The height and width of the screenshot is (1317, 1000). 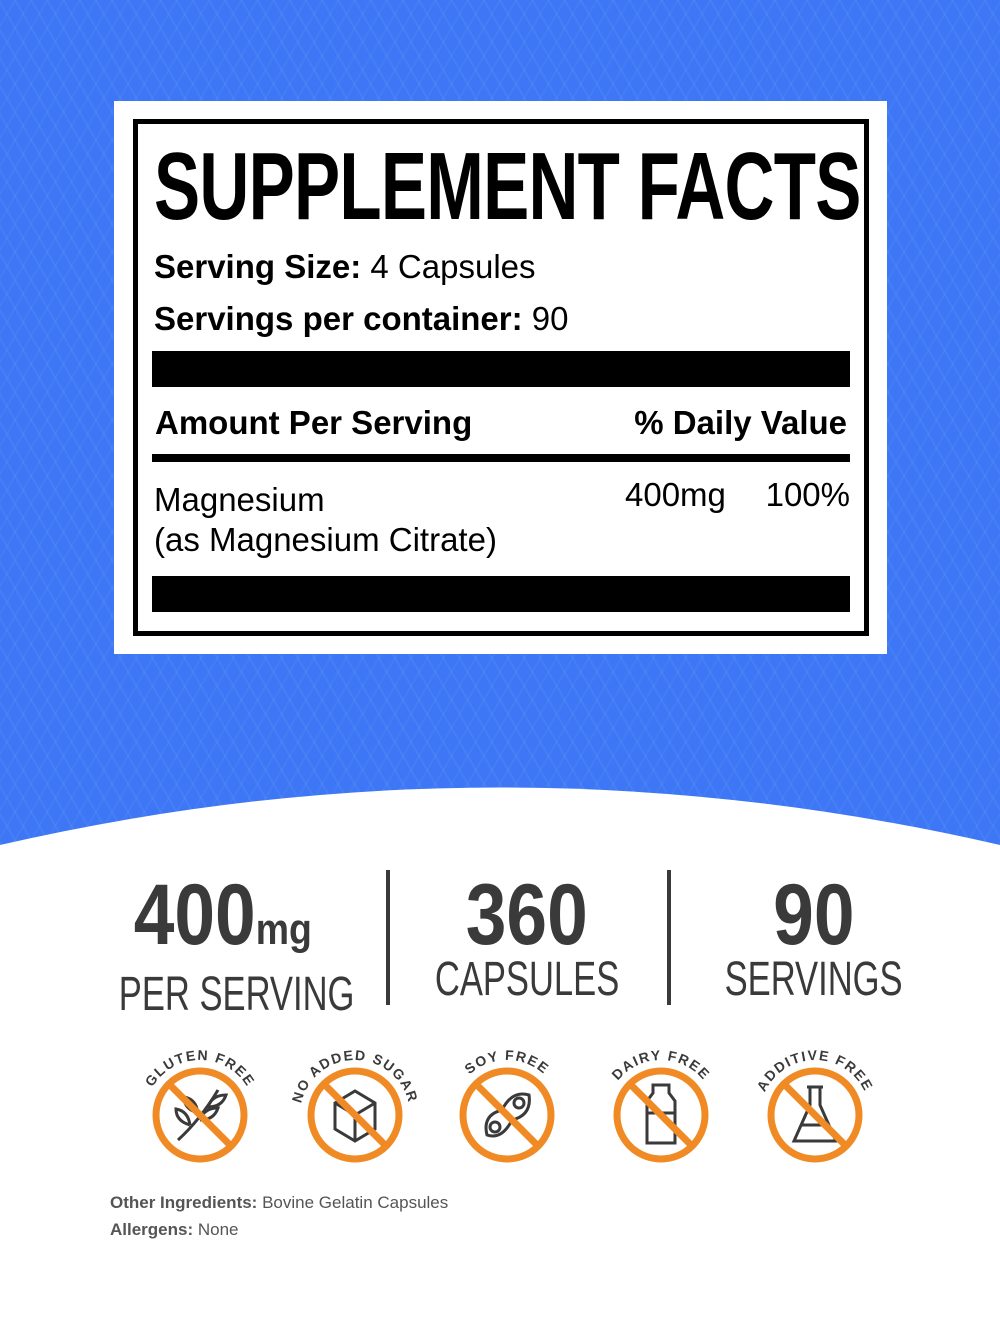 What do you see at coordinates (314, 422) in the screenshot?
I see `amount-per-serving-header: Amount Per Serving` at bounding box center [314, 422].